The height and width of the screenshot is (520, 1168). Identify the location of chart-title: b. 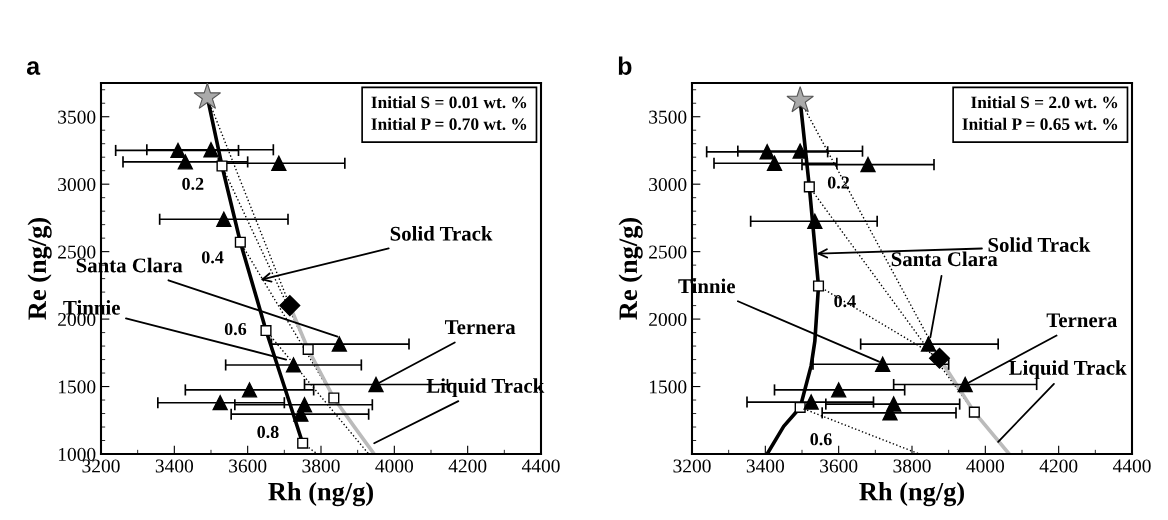
(625, 65).